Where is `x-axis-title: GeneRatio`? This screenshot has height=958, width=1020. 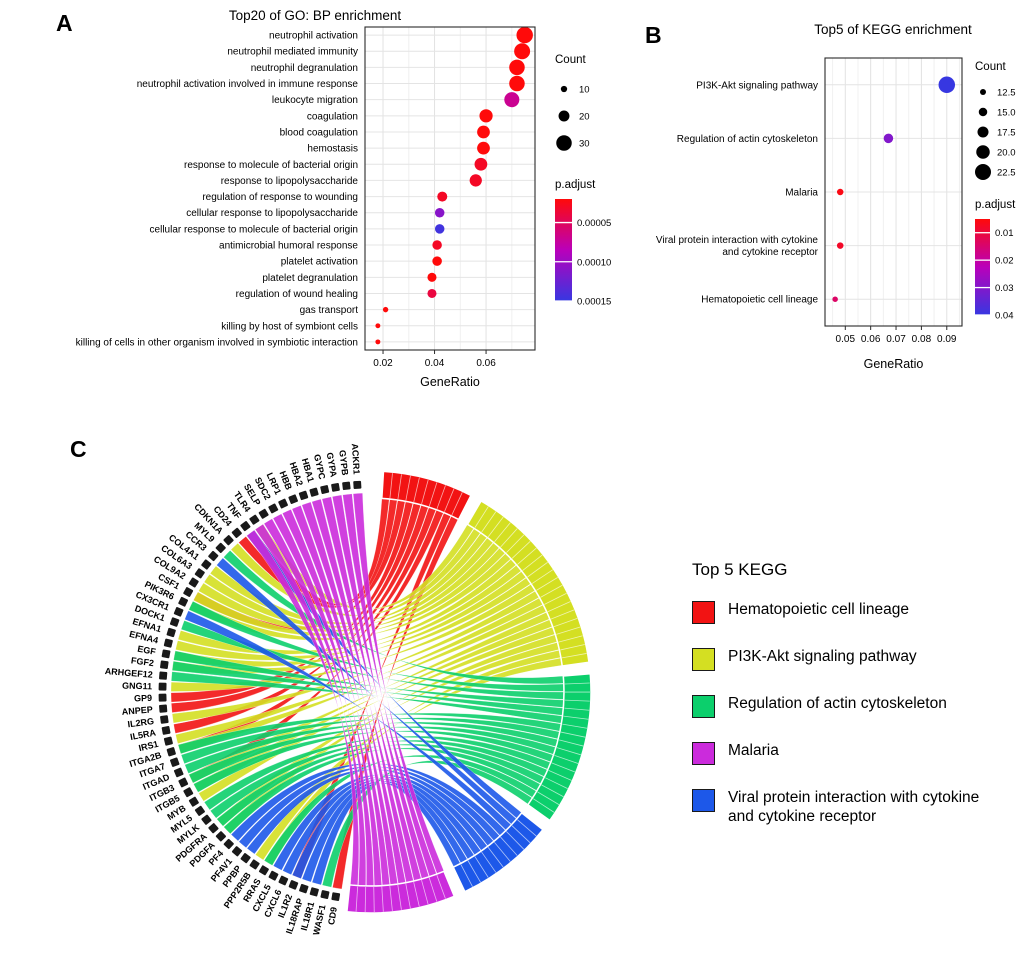 x-axis-title: GeneRatio is located at coordinates (450, 382).